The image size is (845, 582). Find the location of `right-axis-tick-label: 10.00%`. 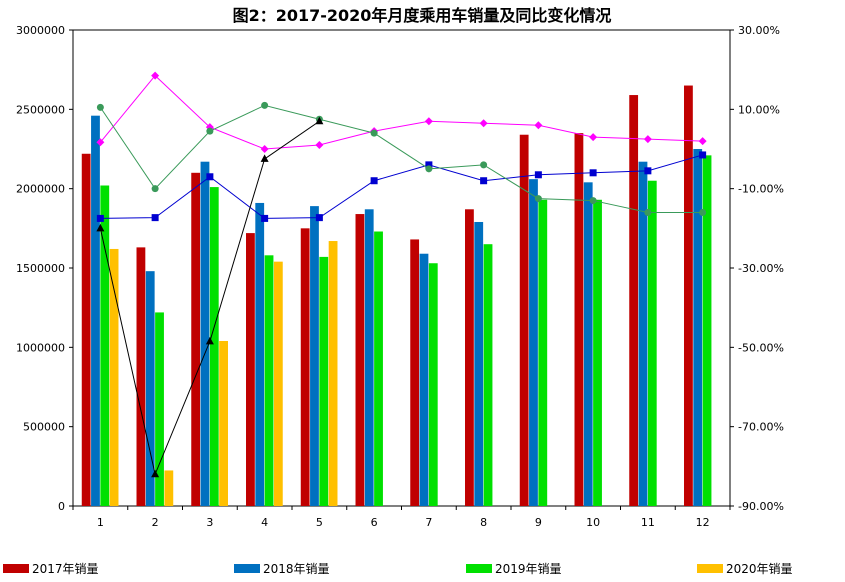

right-axis-tick-label: 10.00% is located at coordinates (759, 109).